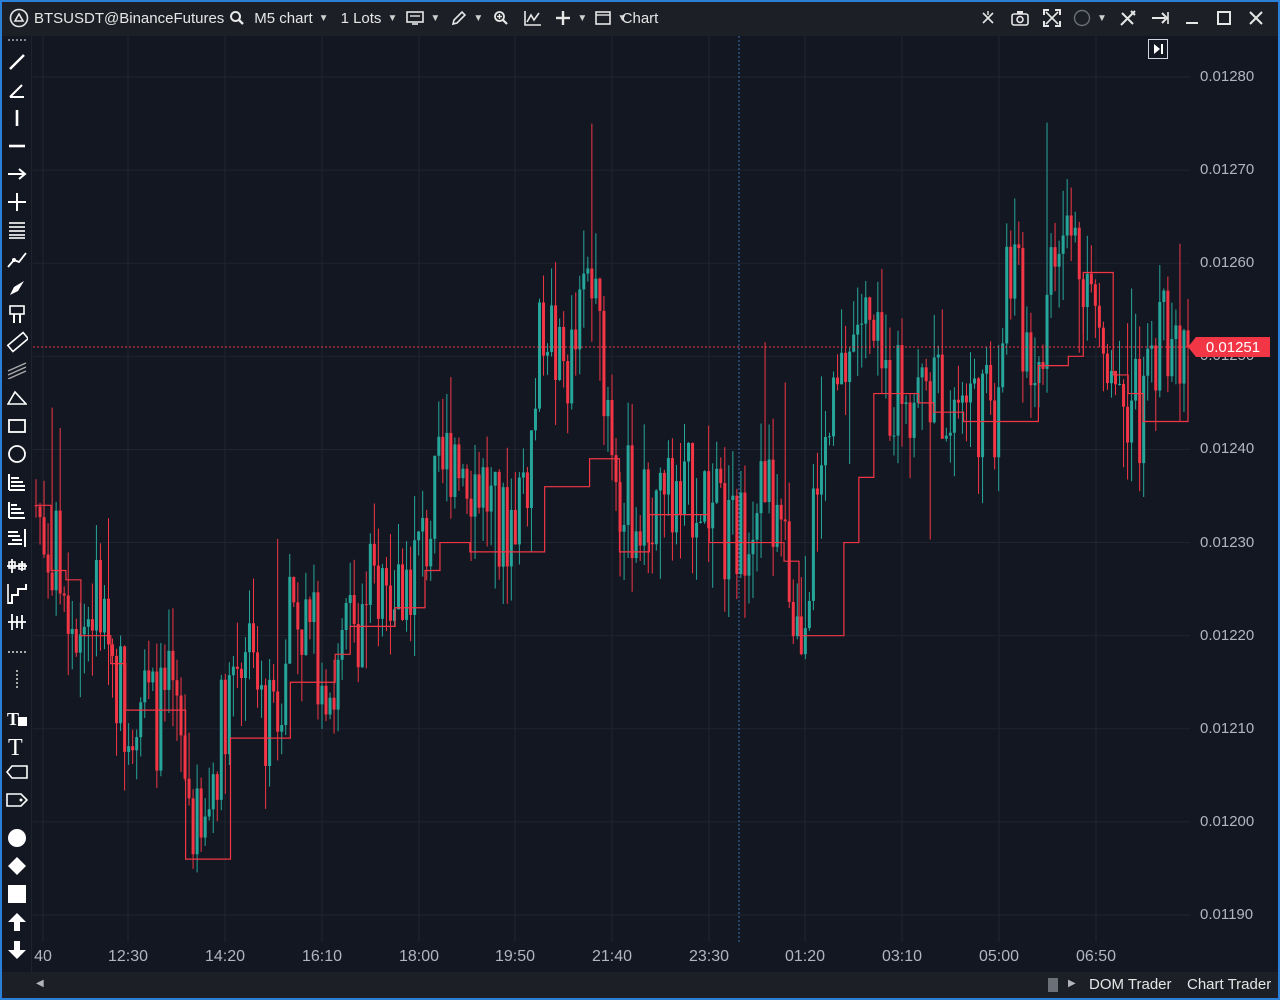 The height and width of the screenshot is (1000, 1280). What do you see at coordinates (1160, 18) in the screenshot?
I see `pin-icon` at bounding box center [1160, 18].